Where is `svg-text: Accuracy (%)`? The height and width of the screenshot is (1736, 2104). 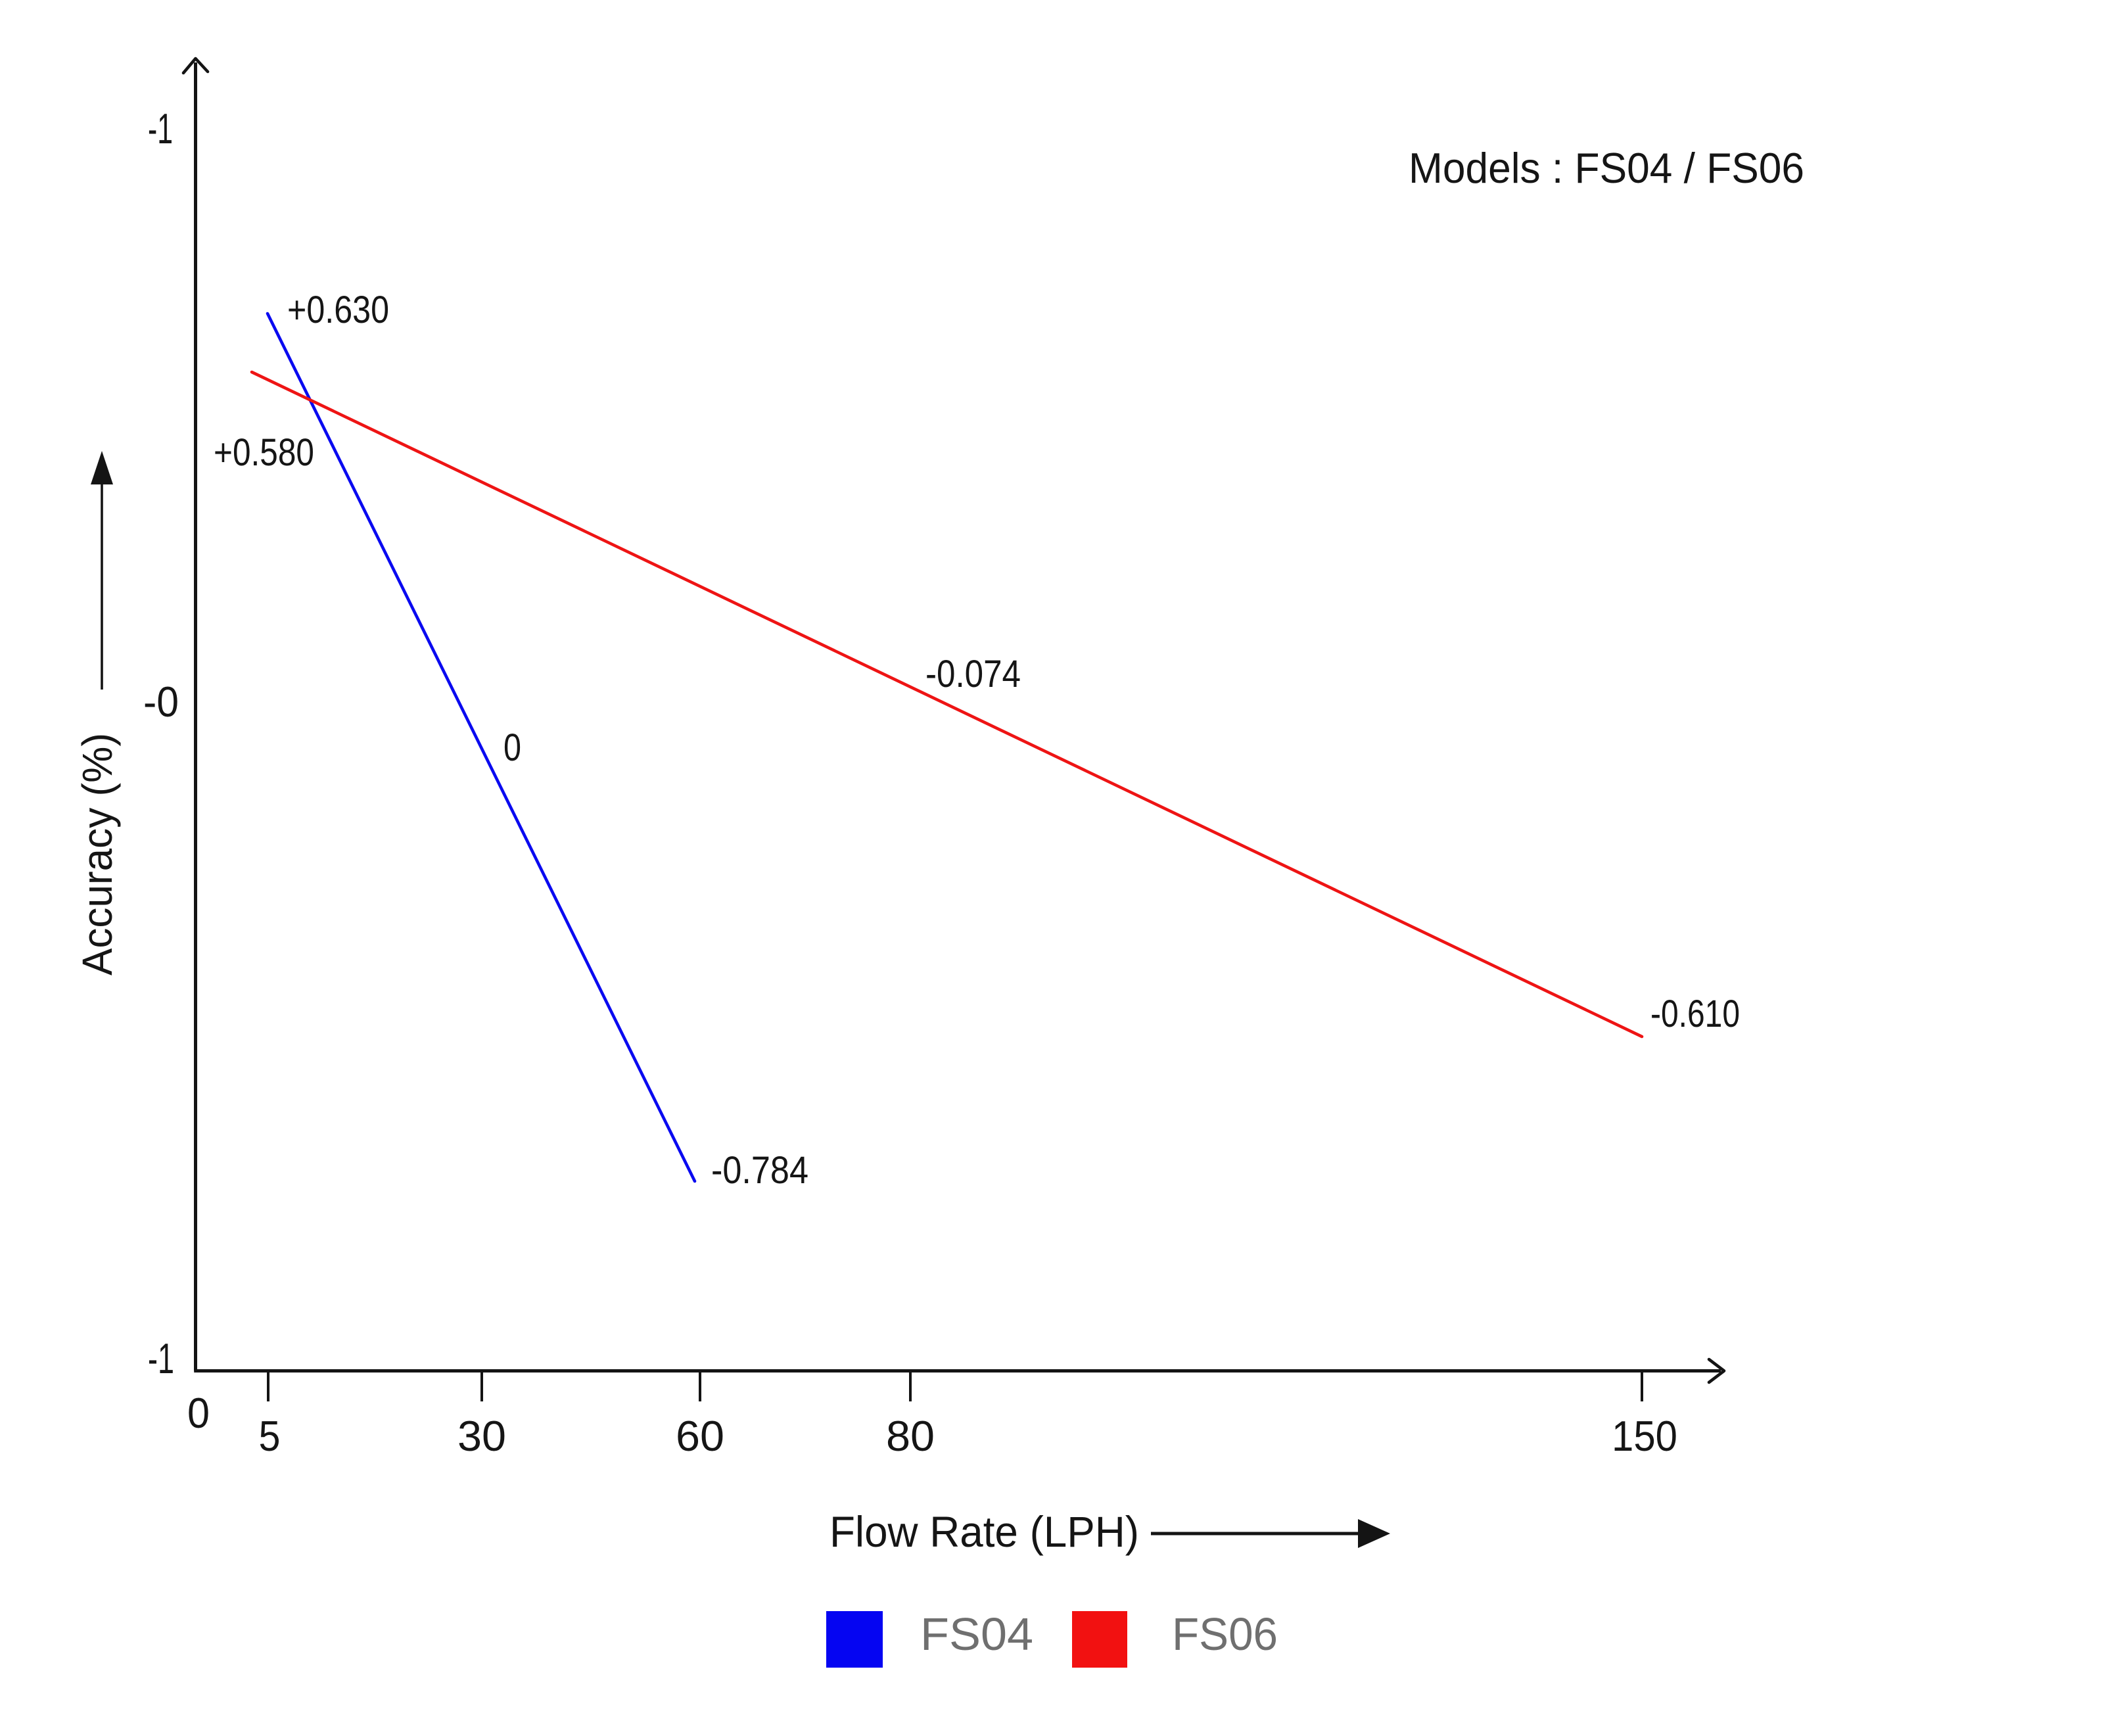 svg-text: Accuracy (%) is located at coordinates (97, 854).